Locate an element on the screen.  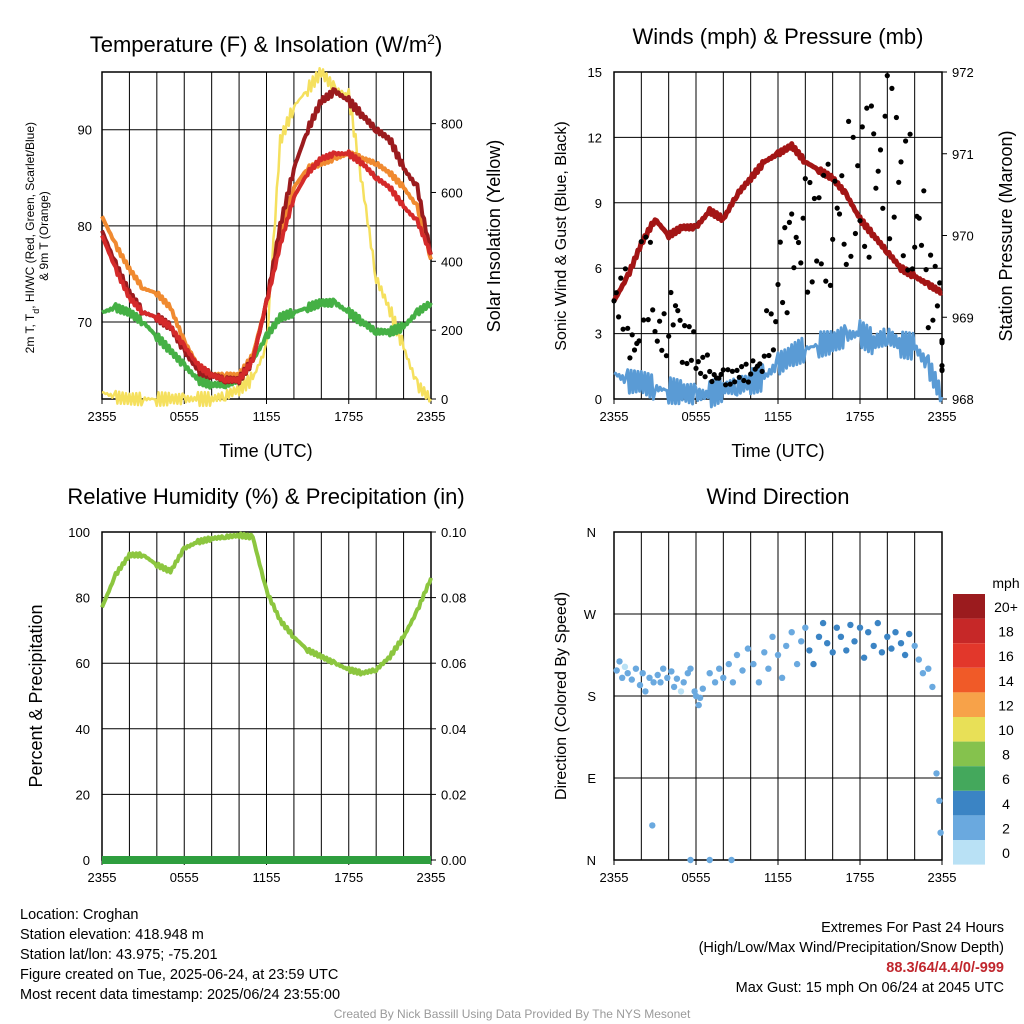
solar-y2-label: Solar Insolation (Yellow) is located at coordinates (494, 236).